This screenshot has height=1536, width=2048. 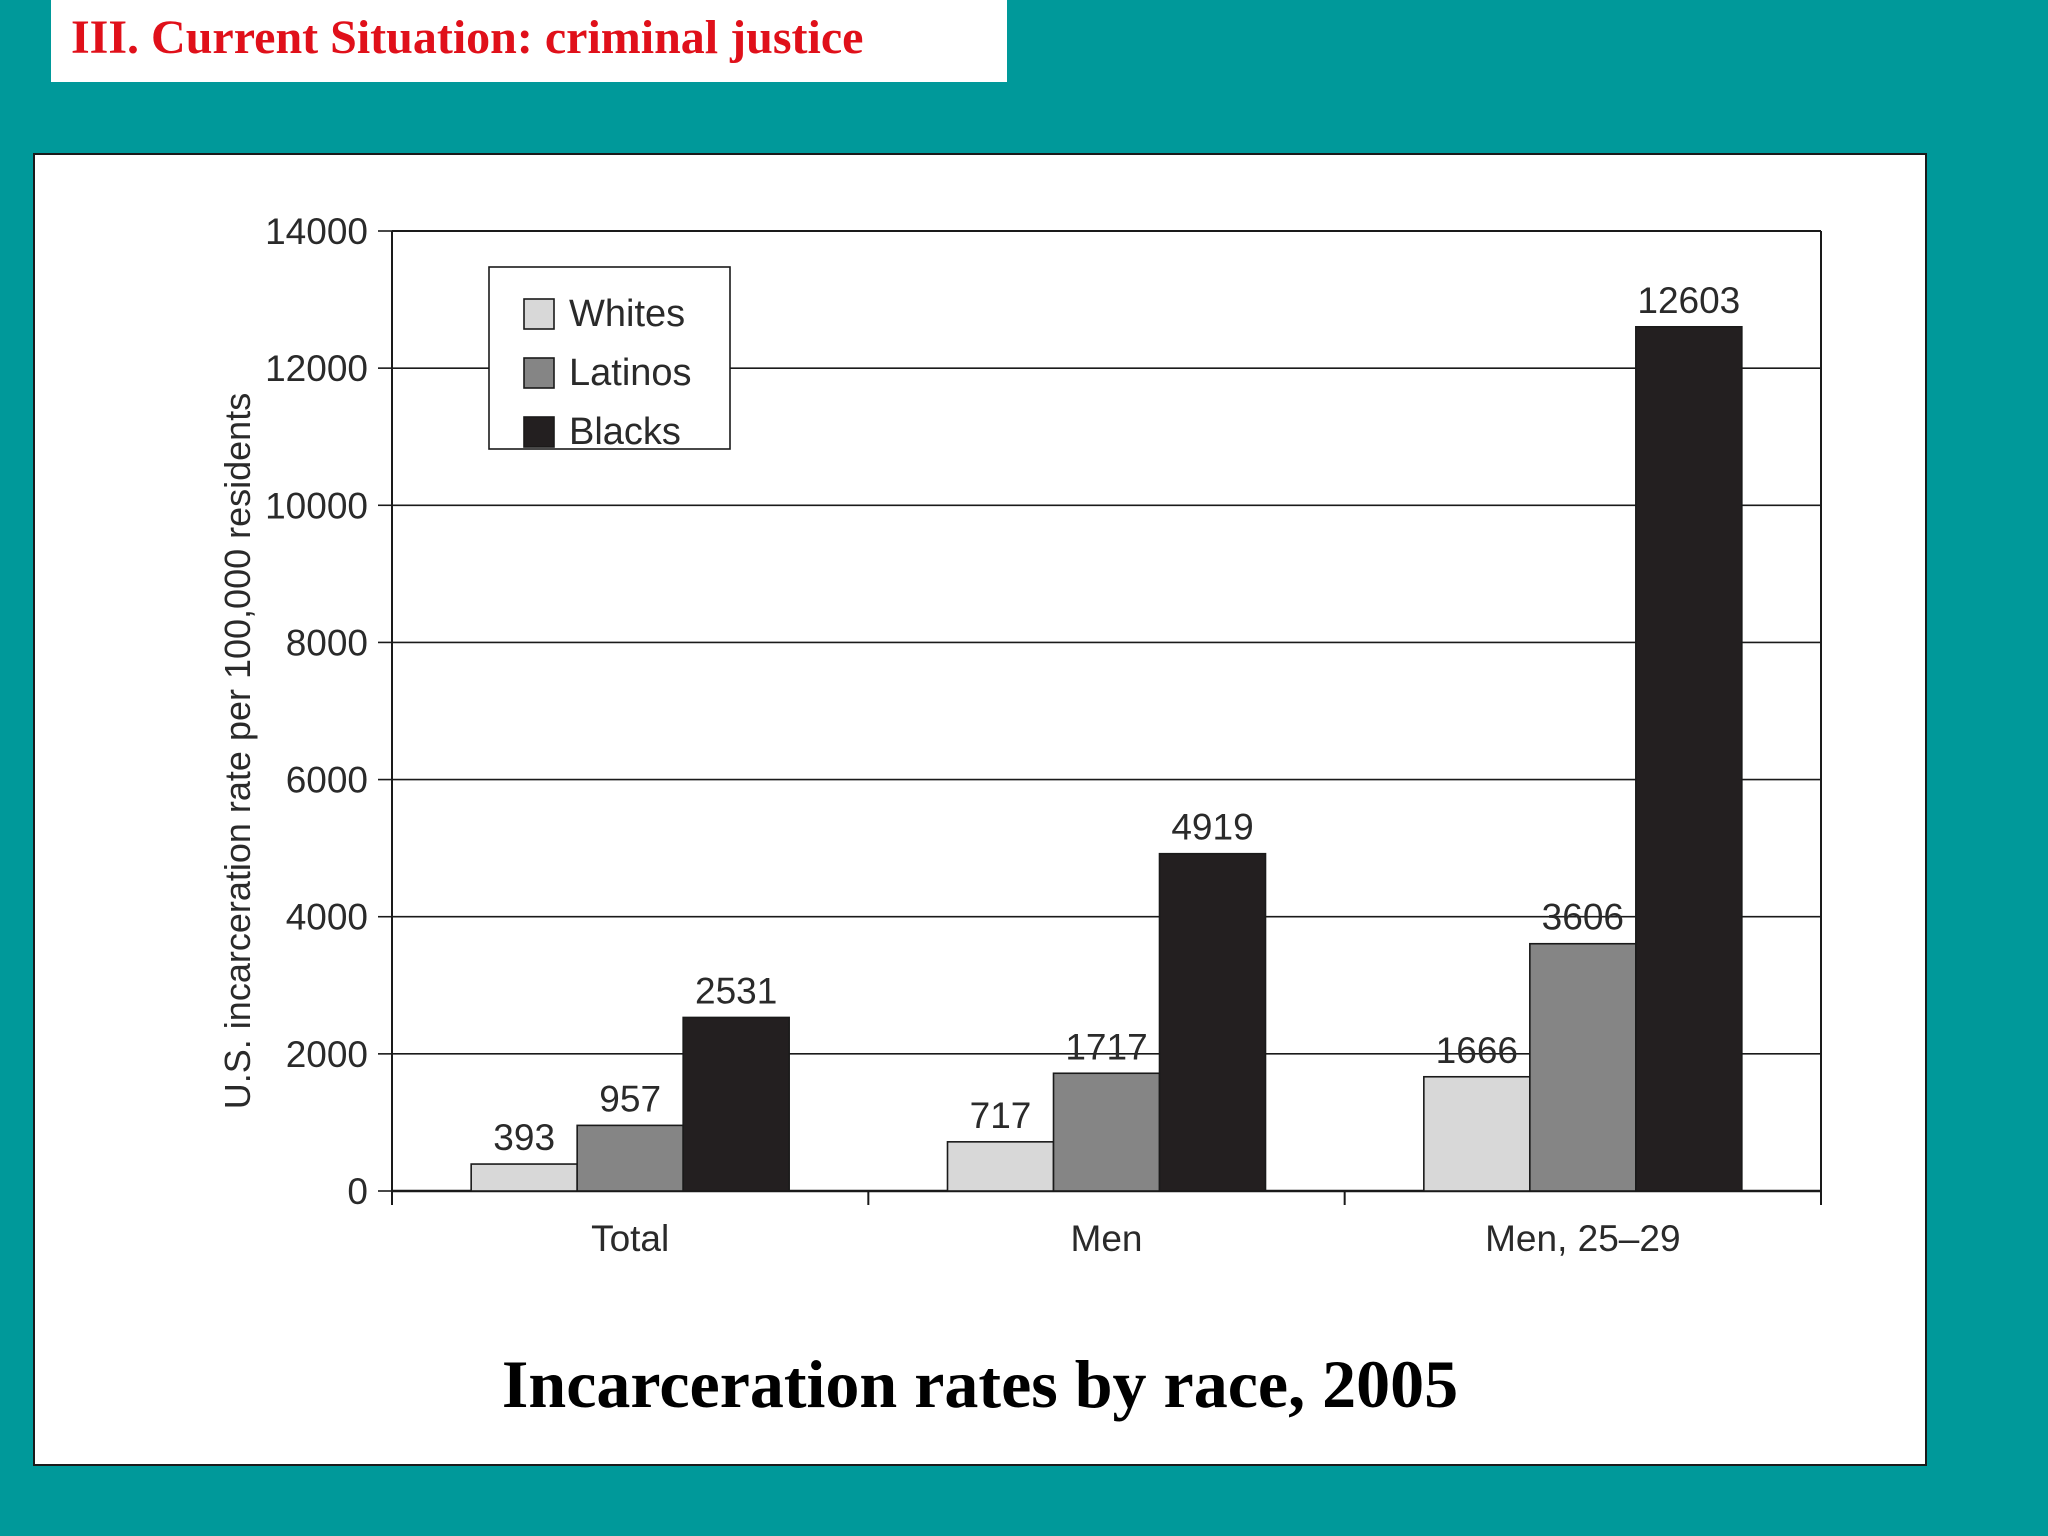 What do you see at coordinates (327, 642) in the screenshot?
I see `y-tick-label: 8000` at bounding box center [327, 642].